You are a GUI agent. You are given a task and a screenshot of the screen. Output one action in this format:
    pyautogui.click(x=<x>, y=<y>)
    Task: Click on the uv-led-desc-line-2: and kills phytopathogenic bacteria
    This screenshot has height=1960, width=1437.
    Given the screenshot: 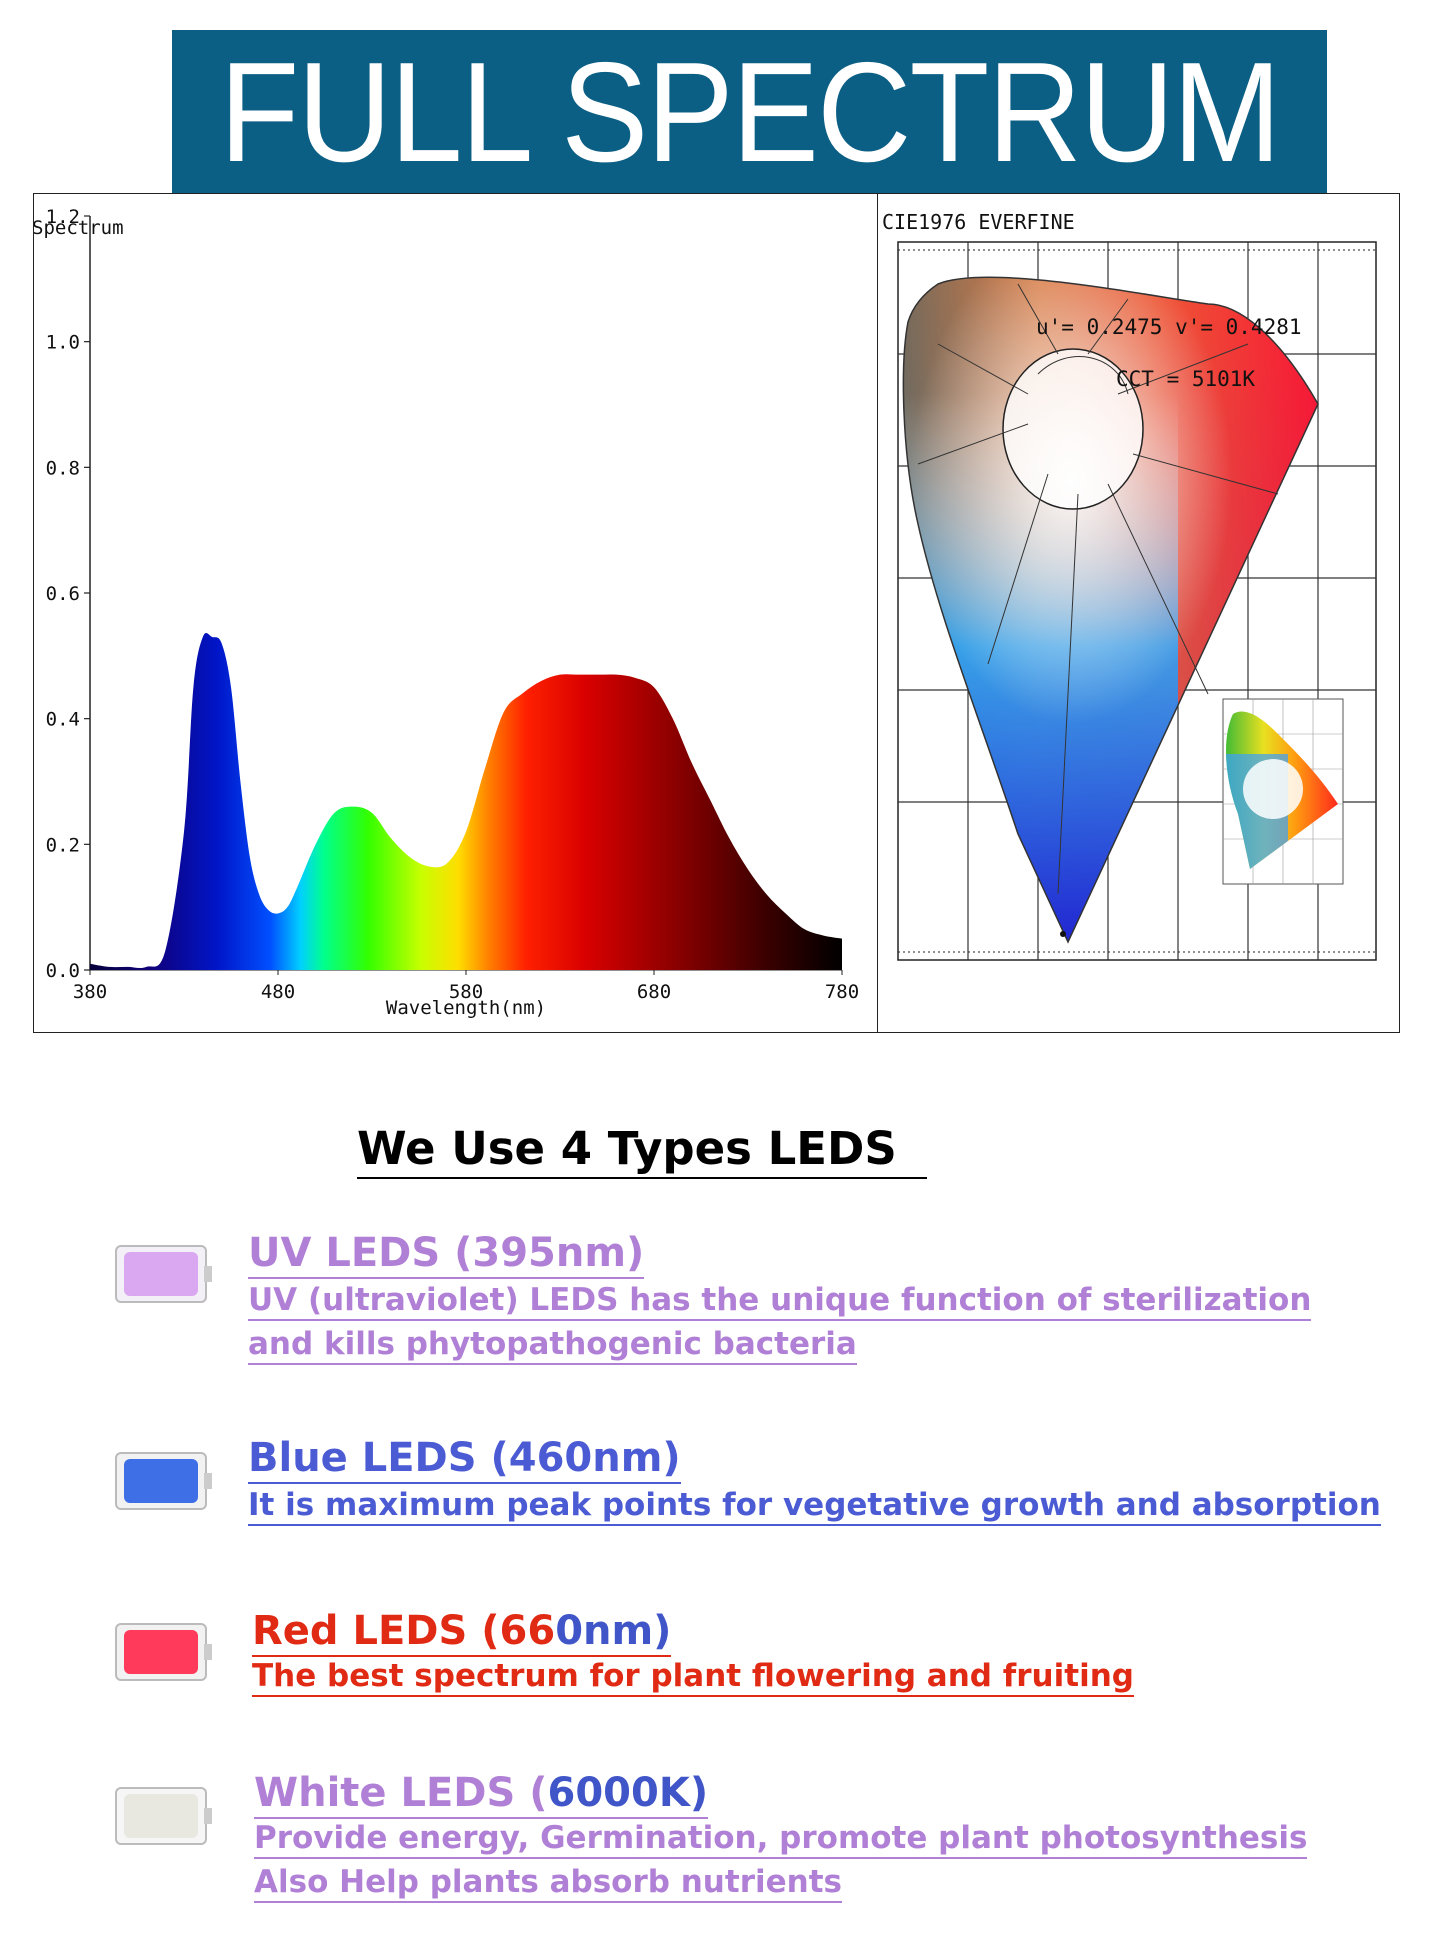 What is the action you would take?
    pyautogui.click(x=552, y=1345)
    